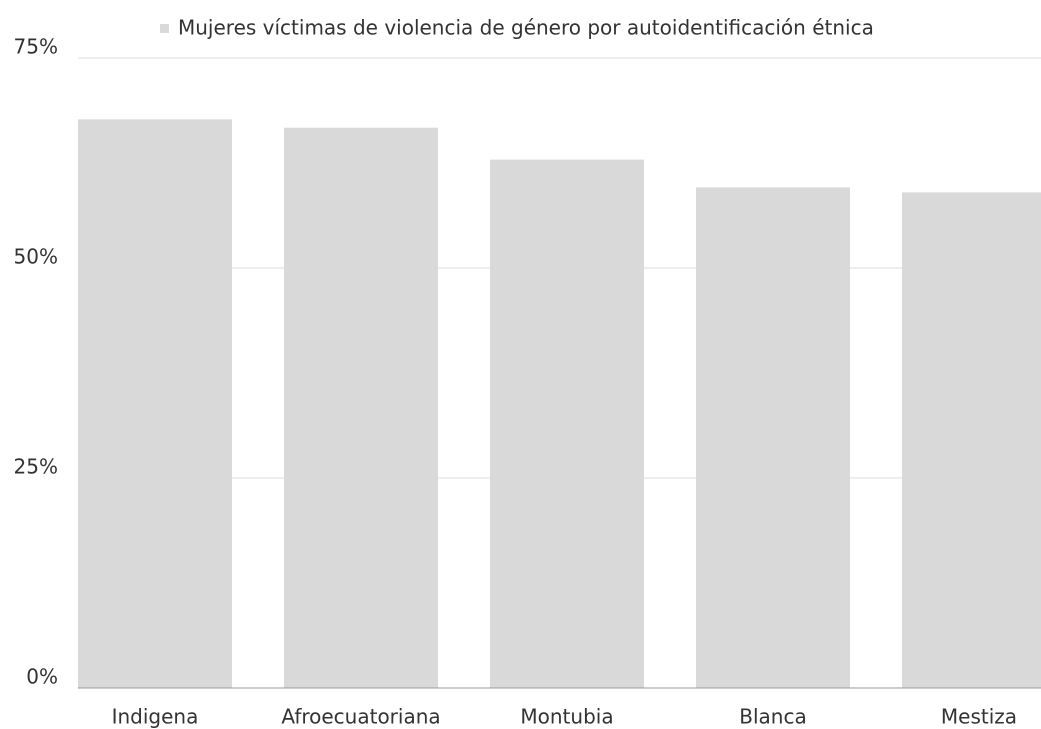 Image resolution: width=1041 pixels, height=729 pixels. I want to click on x-tick-label: Afroecuatoriana, so click(360, 717).